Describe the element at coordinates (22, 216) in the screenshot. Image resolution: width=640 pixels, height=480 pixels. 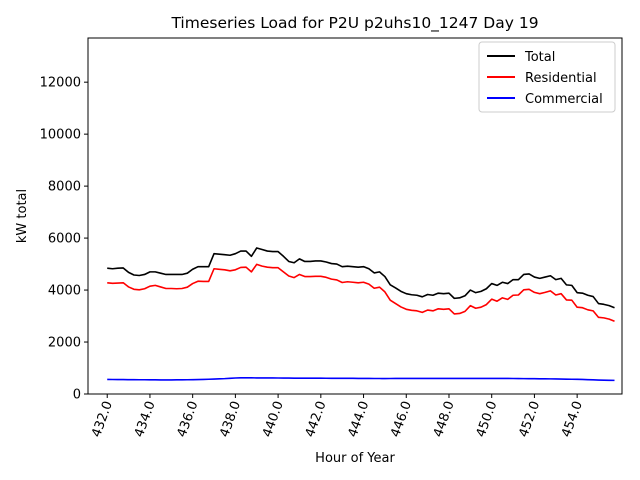
I see `y-axis-label: kW total` at that location.